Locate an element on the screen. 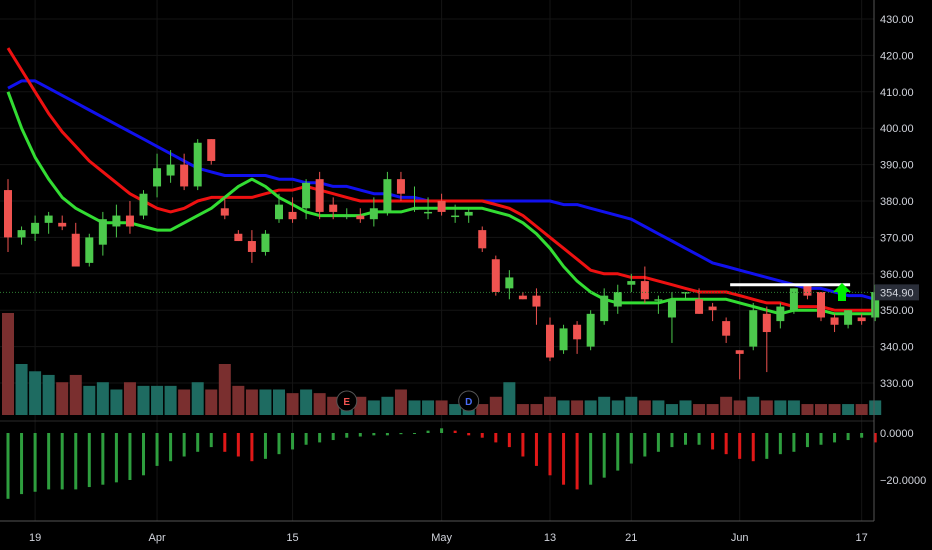 The image size is (932, 550). price-tick-label: 370.00 is located at coordinates (897, 238).